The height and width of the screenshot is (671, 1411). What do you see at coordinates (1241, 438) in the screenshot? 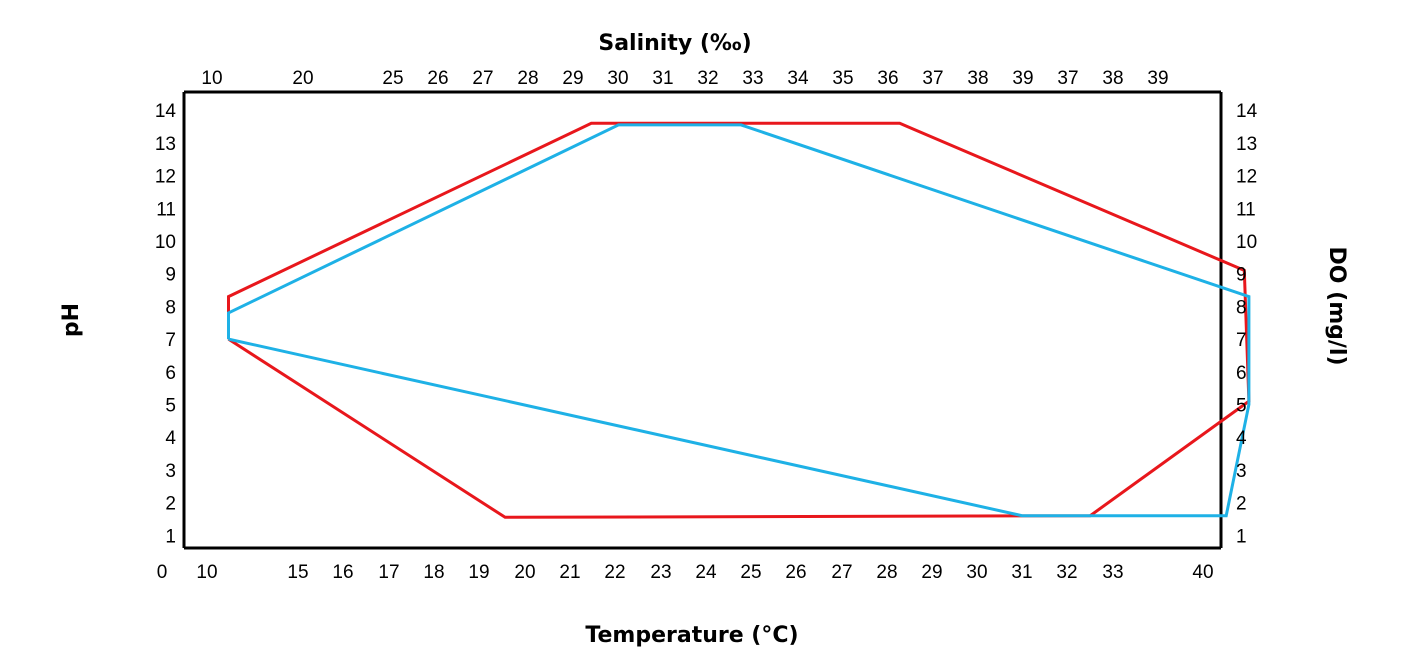
I see `right-tick-label: 4` at bounding box center [1241, 438].